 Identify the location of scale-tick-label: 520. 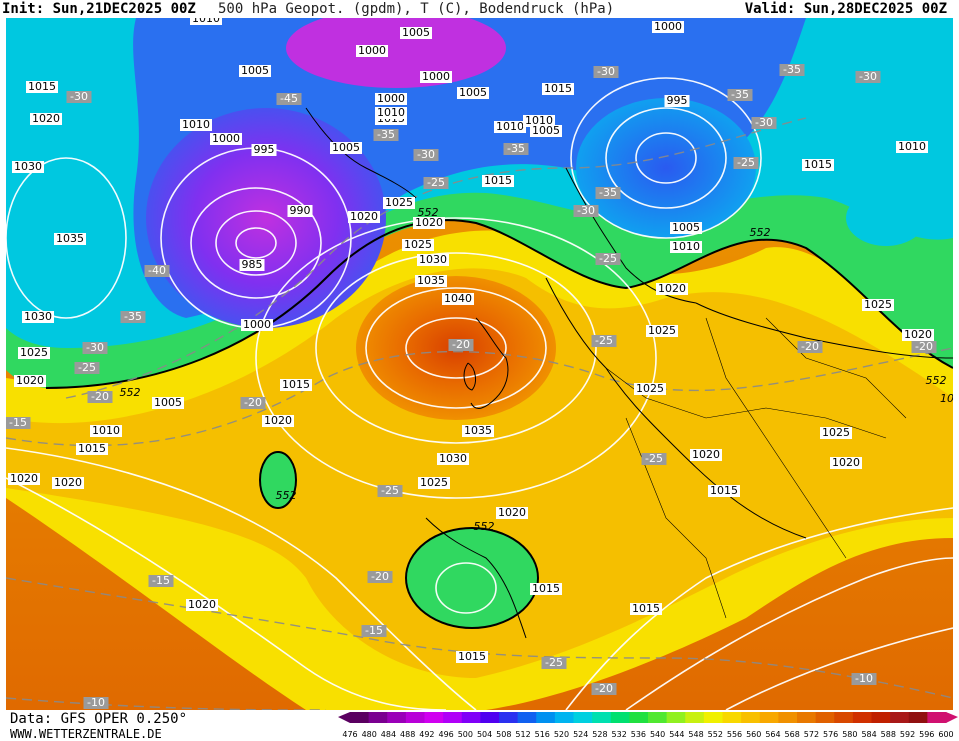
(561, 734).